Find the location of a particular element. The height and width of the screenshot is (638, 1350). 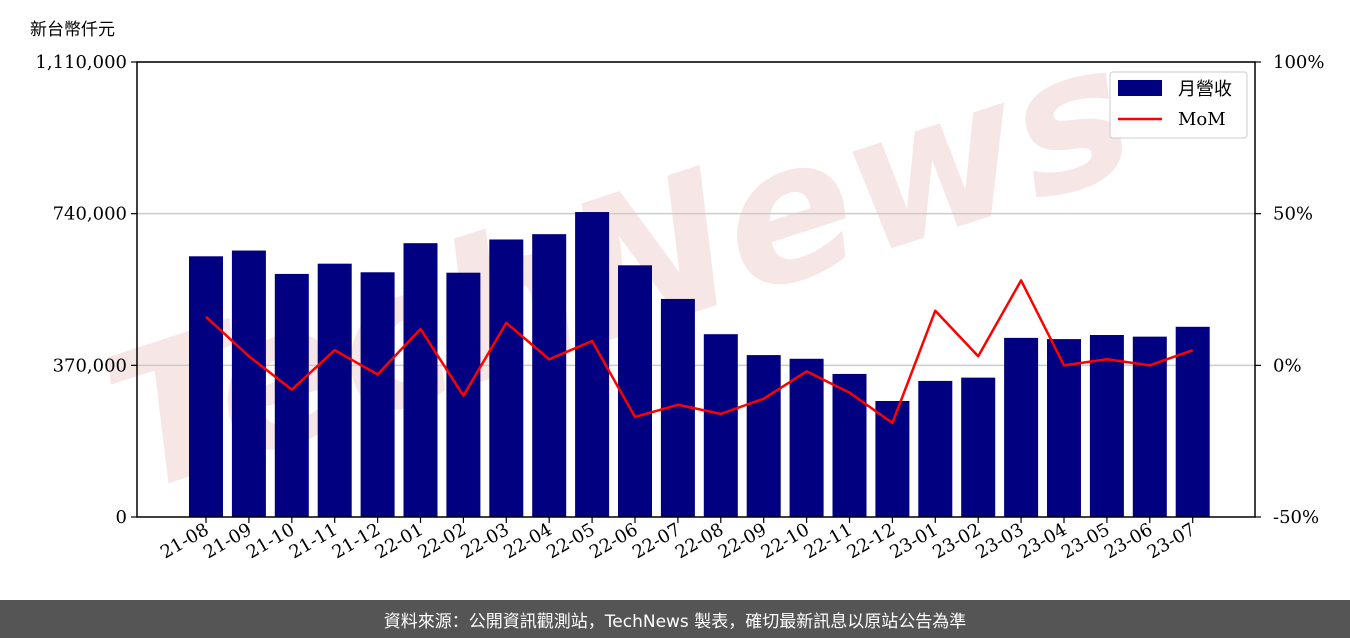

right-tick-label: -50% is located at coordinates (1296, 517).